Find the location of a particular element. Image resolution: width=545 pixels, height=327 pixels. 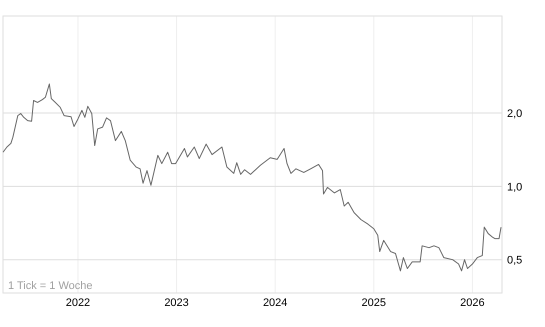

y-tick-label: 0,5 is located at coordinates (514, 260).